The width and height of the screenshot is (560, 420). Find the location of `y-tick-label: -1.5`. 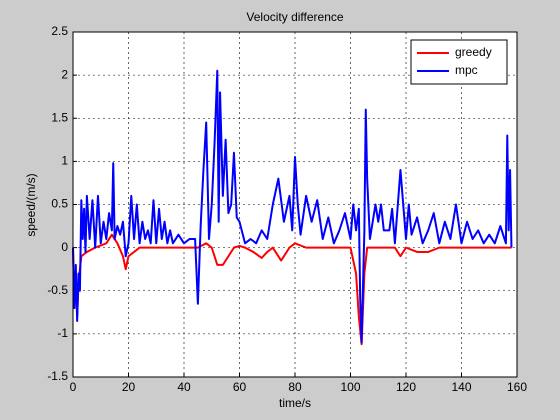

y-tick-label: -1.5 is located at coordinates (57, 376).